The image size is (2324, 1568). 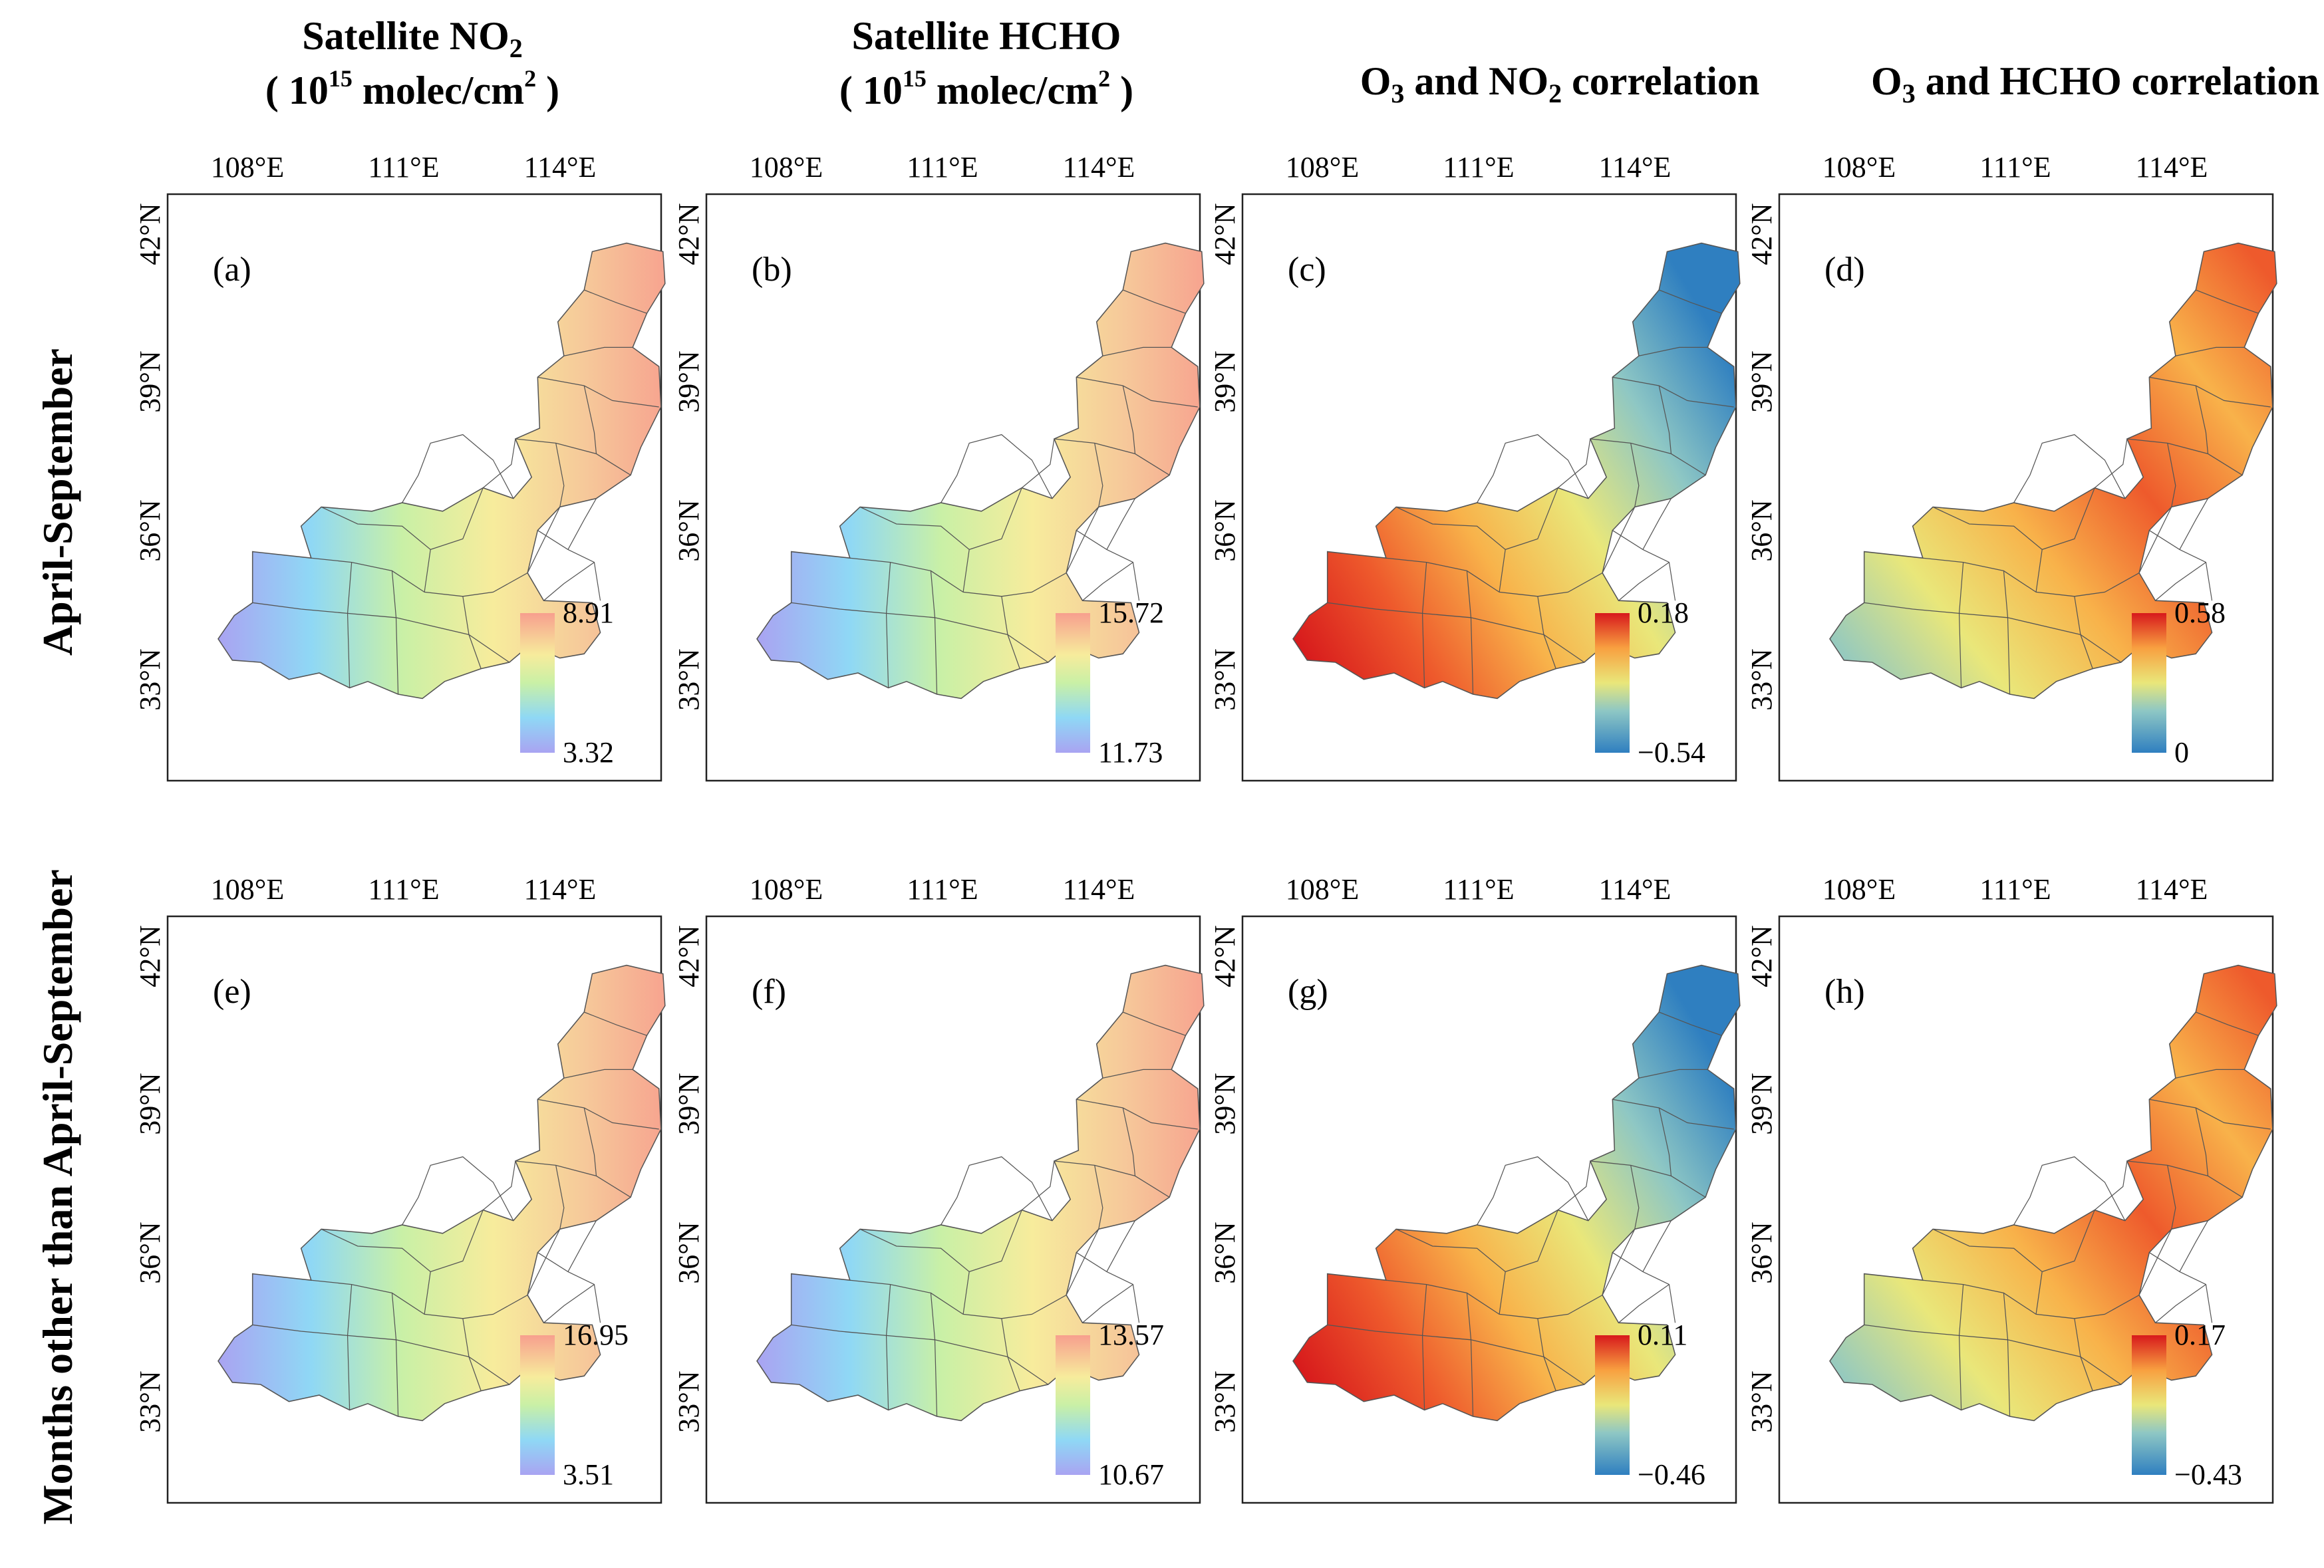 What do you see at coordinates (1131, 1335) in the screenshot?
I see `colorbar-max-label: 13.57` at bounding box center [1131, 1335].